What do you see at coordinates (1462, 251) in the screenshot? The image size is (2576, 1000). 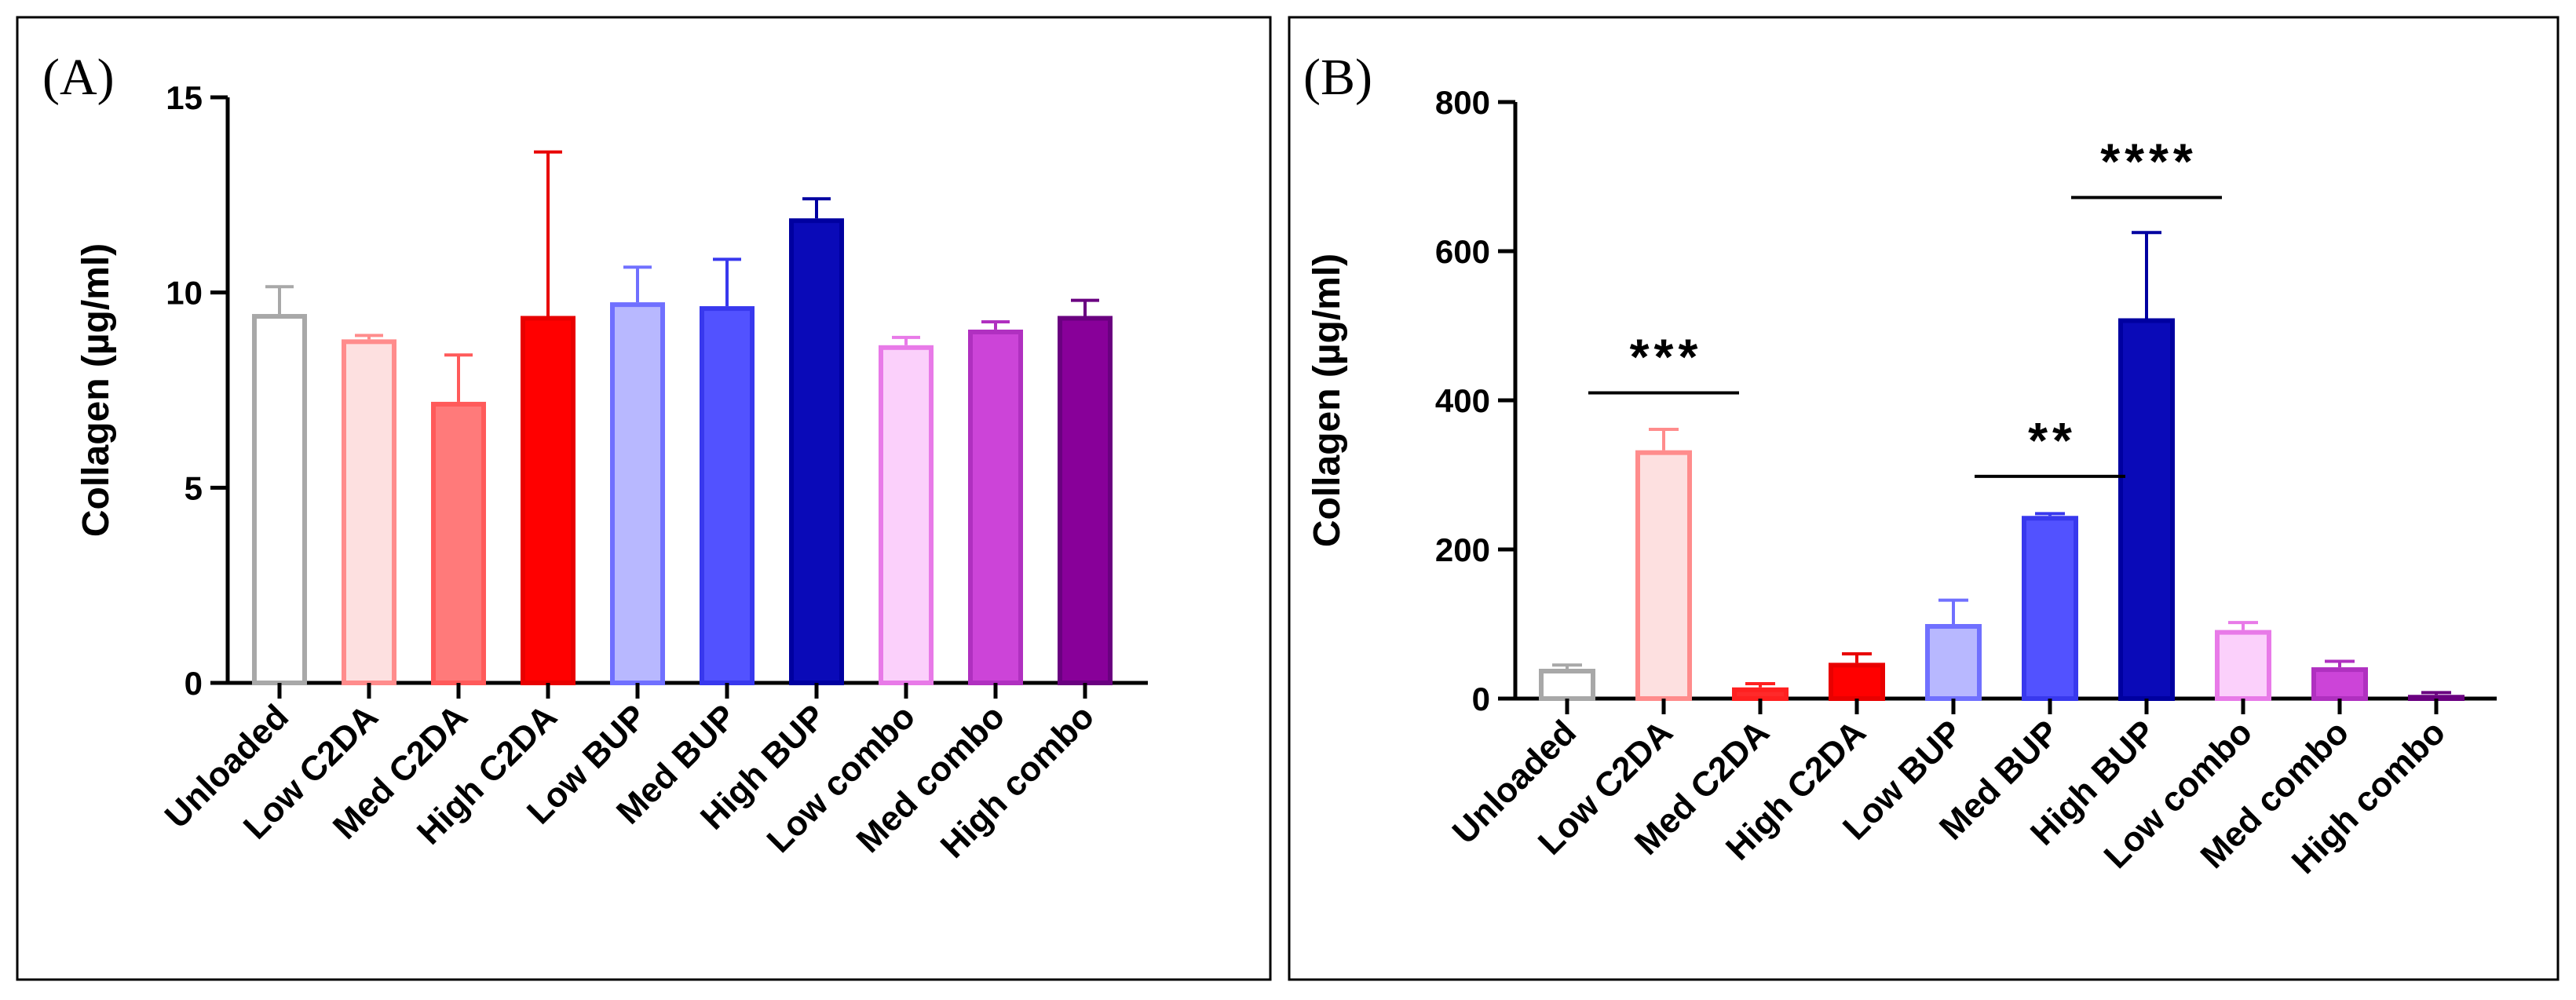 I see `panel-b-y-tick-label: 600` at bounding box center [1462, 251].